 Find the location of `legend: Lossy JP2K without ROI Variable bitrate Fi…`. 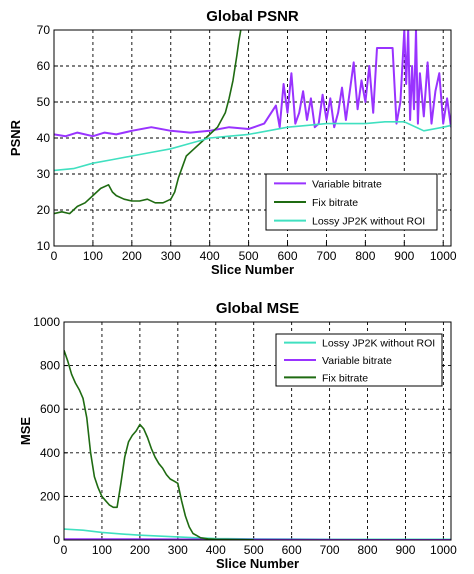

legend: Lossy JP2K without ROI Variable bitrate Fi… is located at coordinates (359, 360).